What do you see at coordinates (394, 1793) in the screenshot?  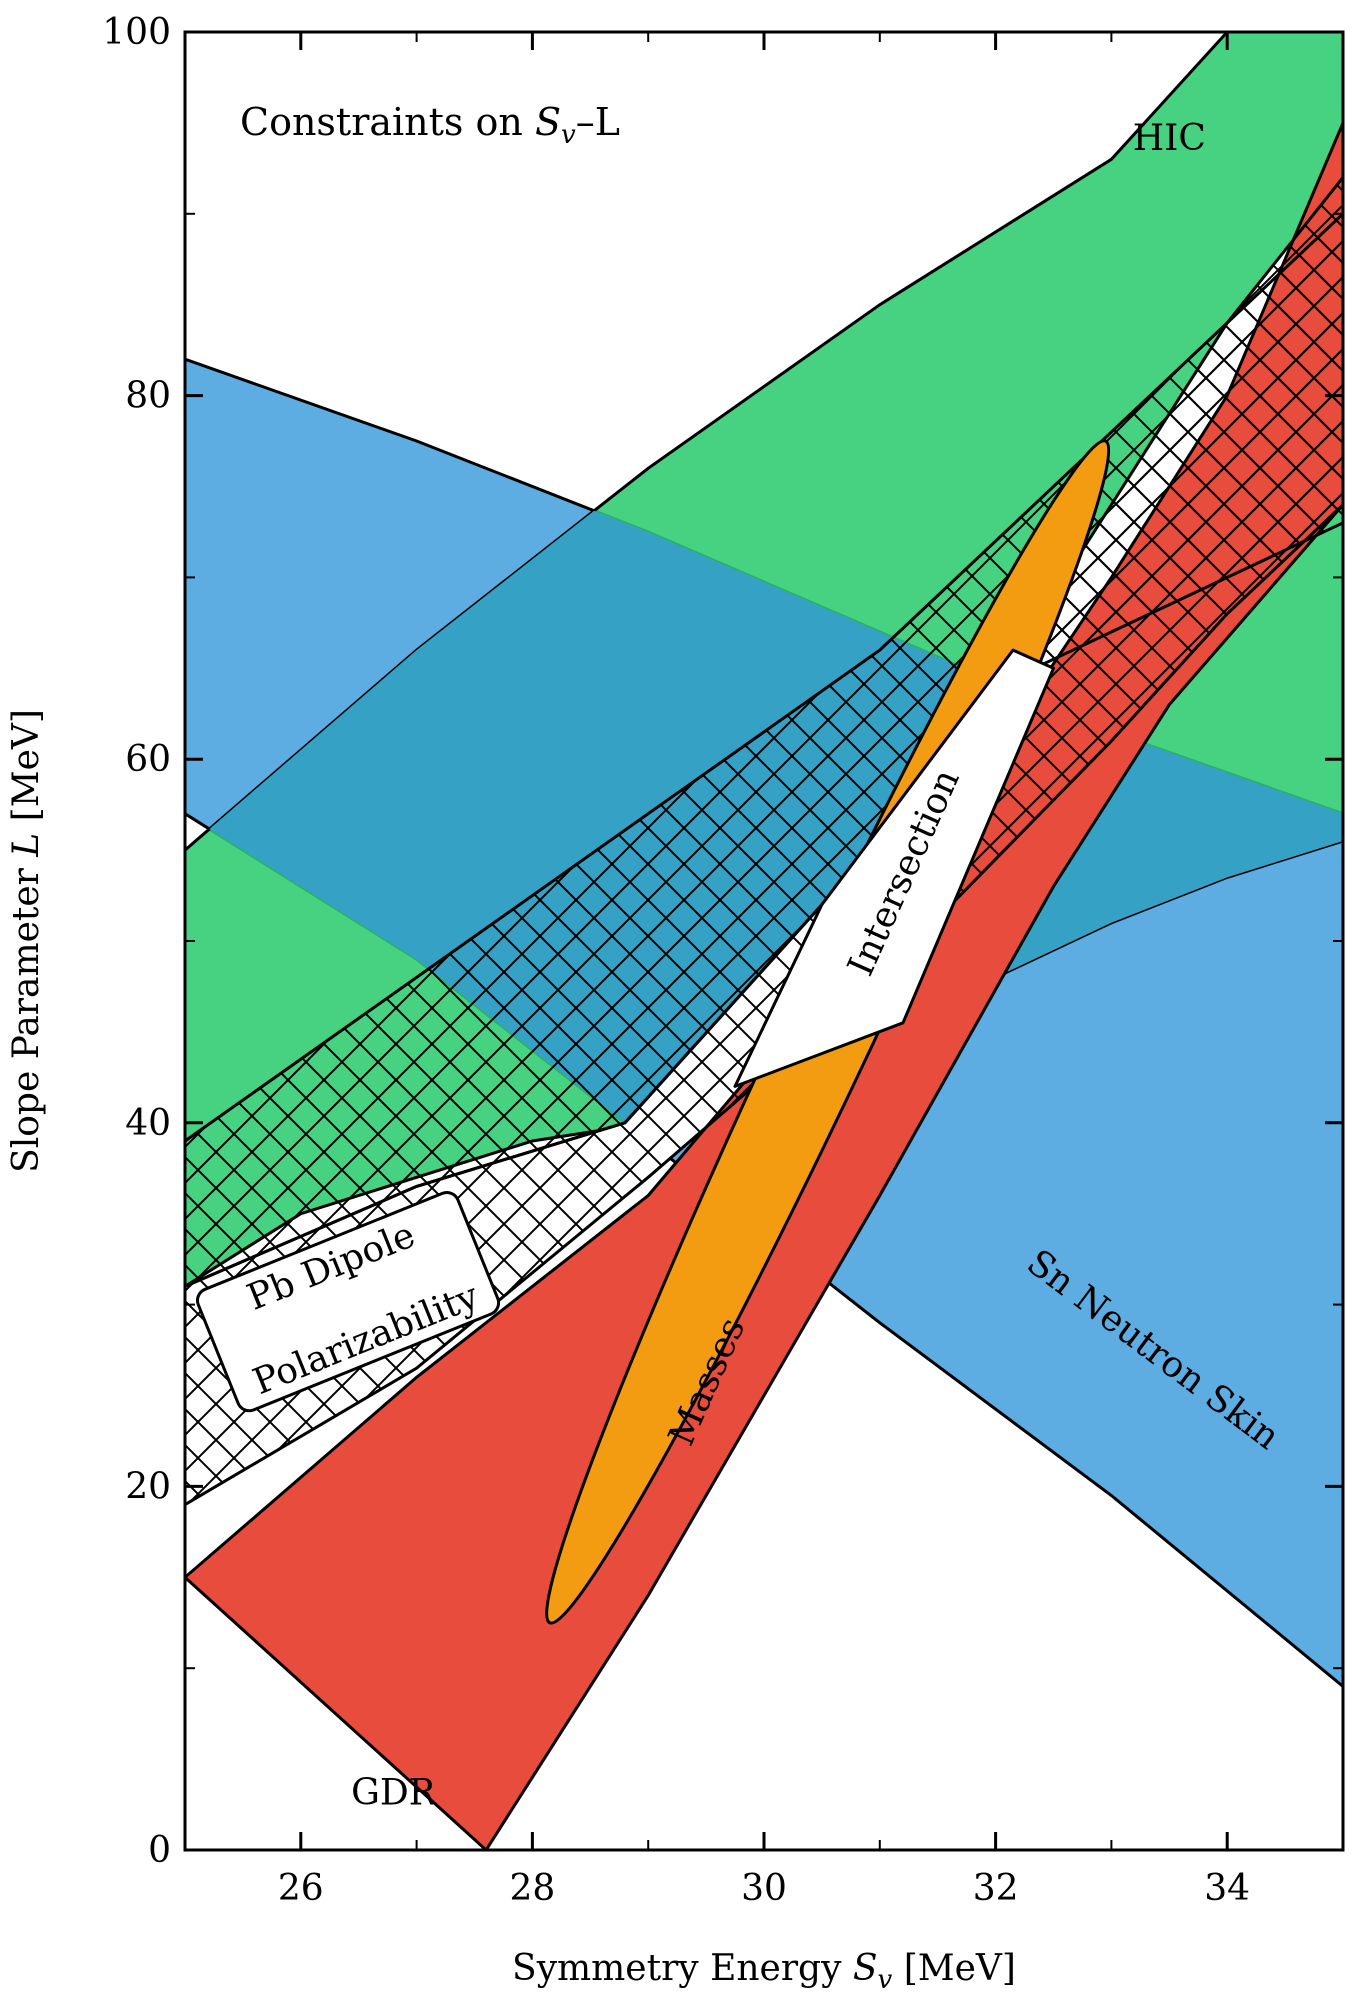 I see `region-label-gdr: GDR` at bounding box center [394, 1793].